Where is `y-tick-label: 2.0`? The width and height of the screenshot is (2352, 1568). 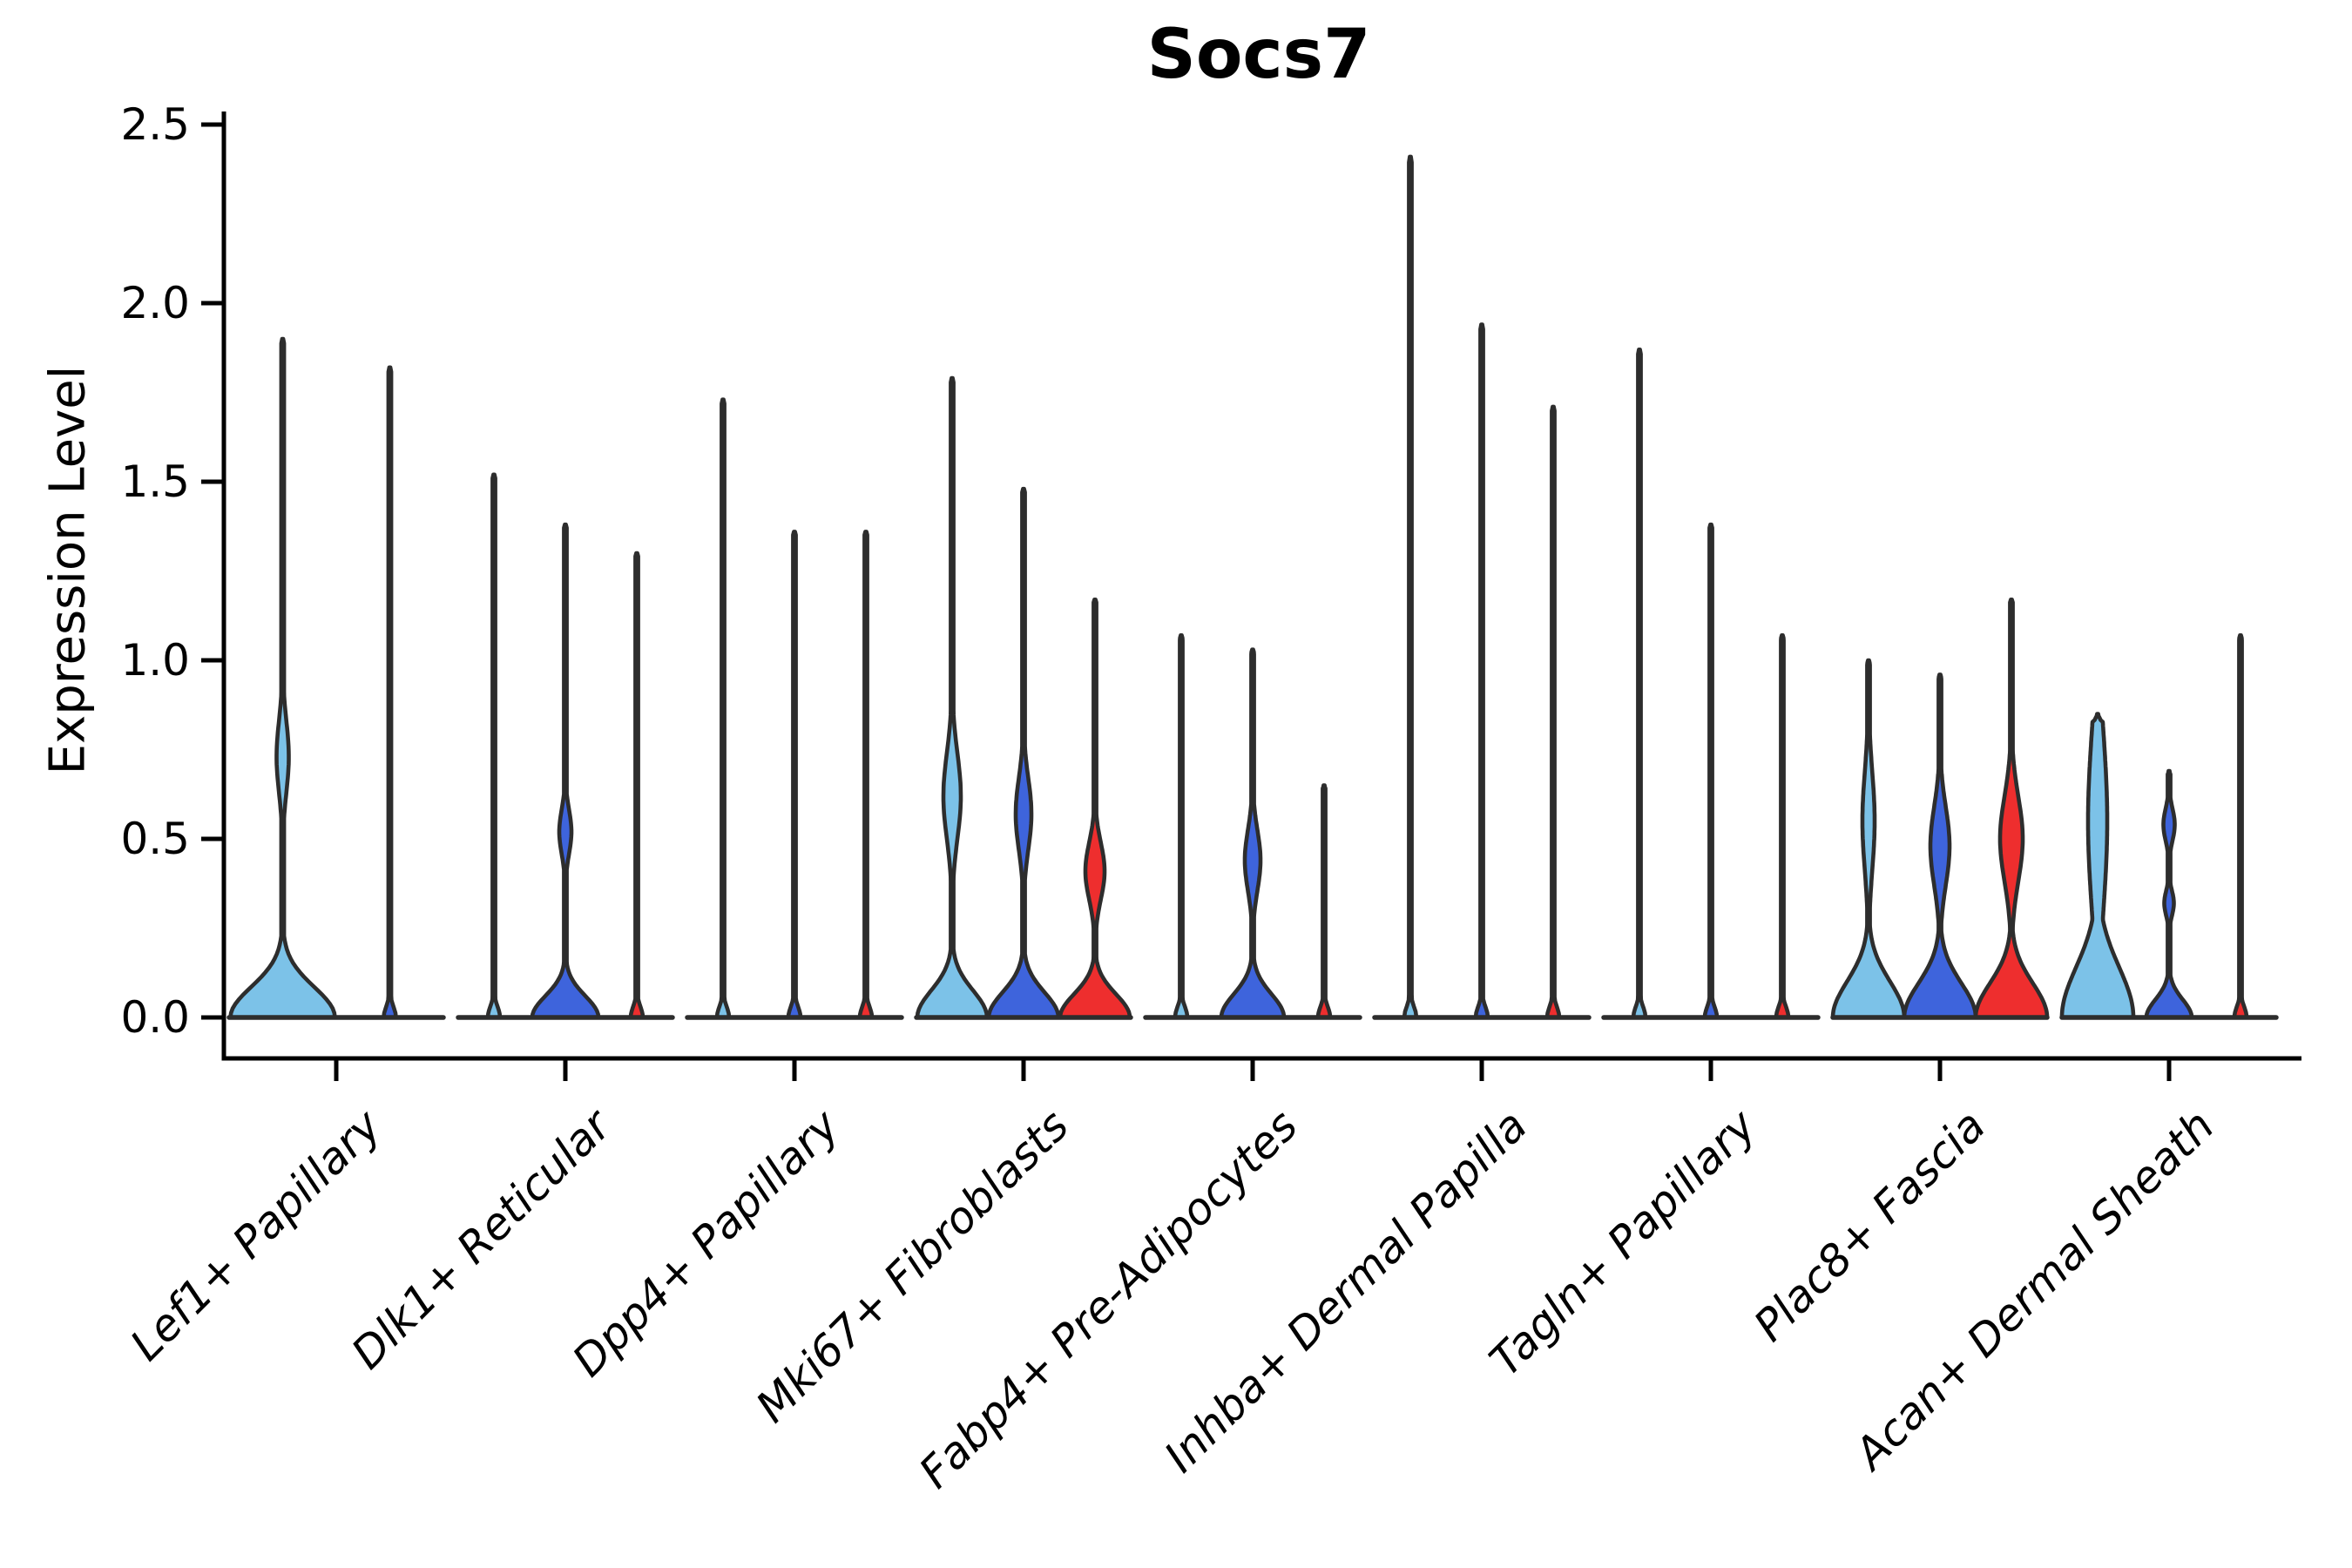 y-tick-label: 2.0 is located at coordinates (155, 303).